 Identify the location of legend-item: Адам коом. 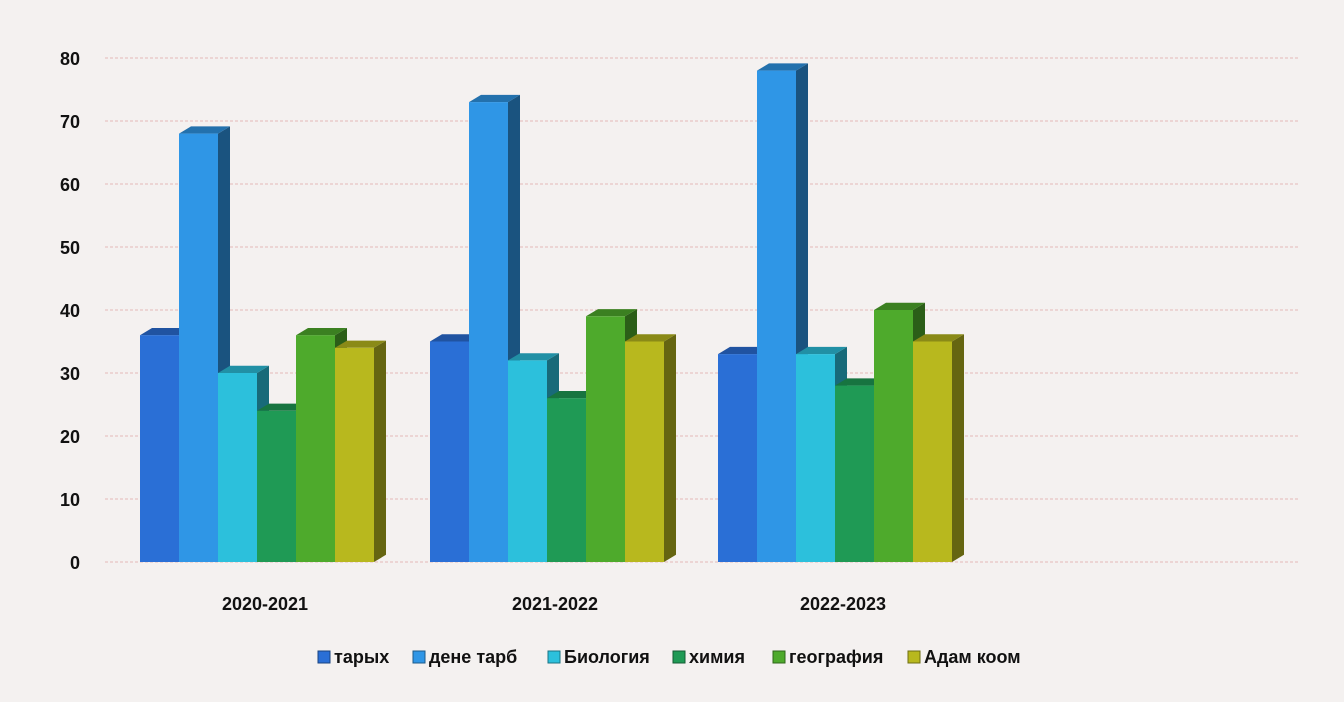
(964, 657).